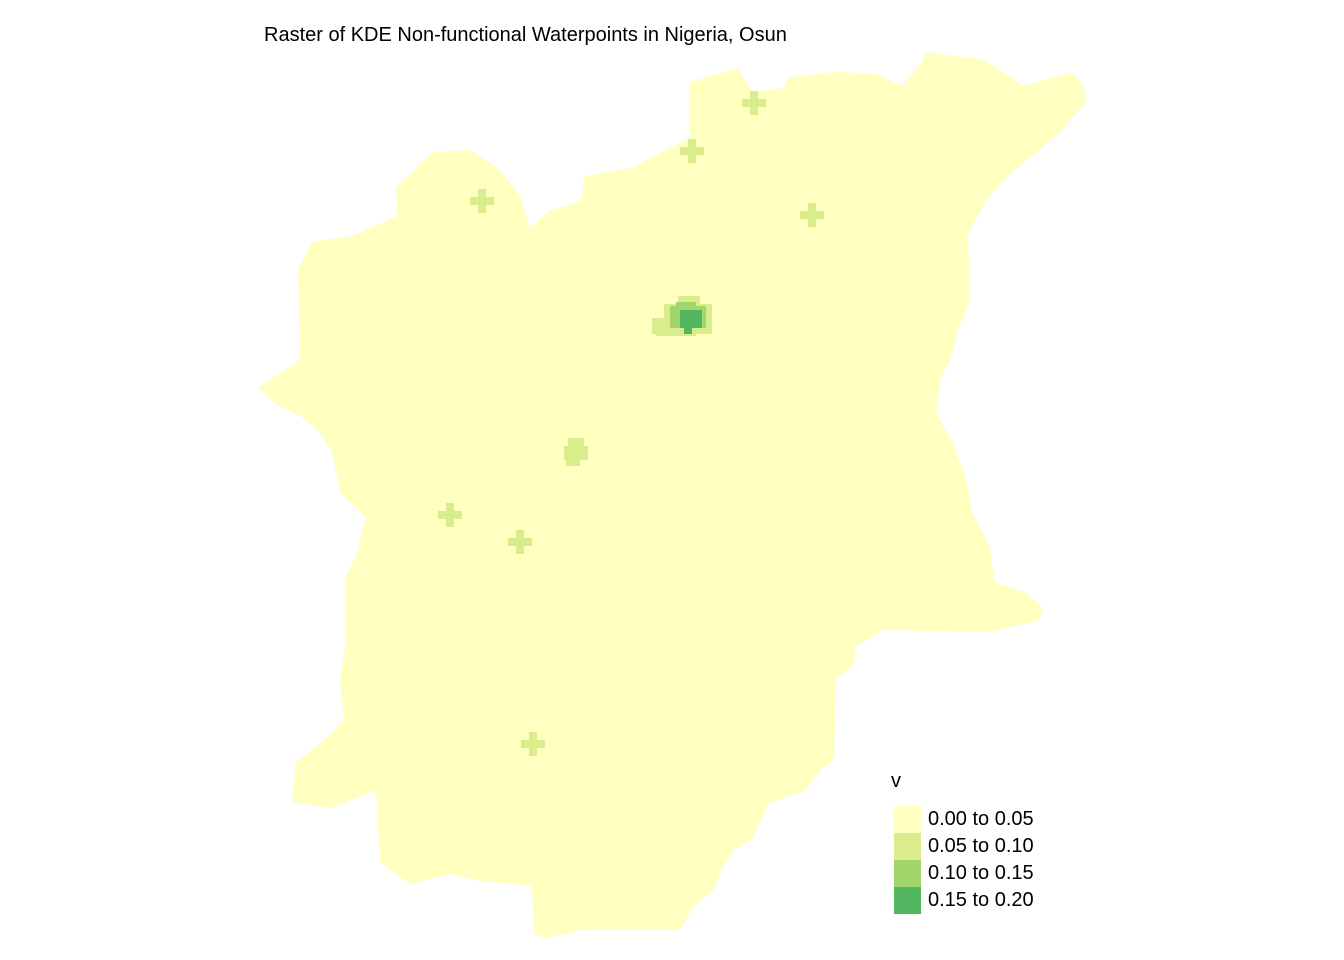  What do you see at coordinates (981, 846) in the screenshot?
I see `legend-label-class-2: 0.05 to 0.10` at bounding box center [981, 846].